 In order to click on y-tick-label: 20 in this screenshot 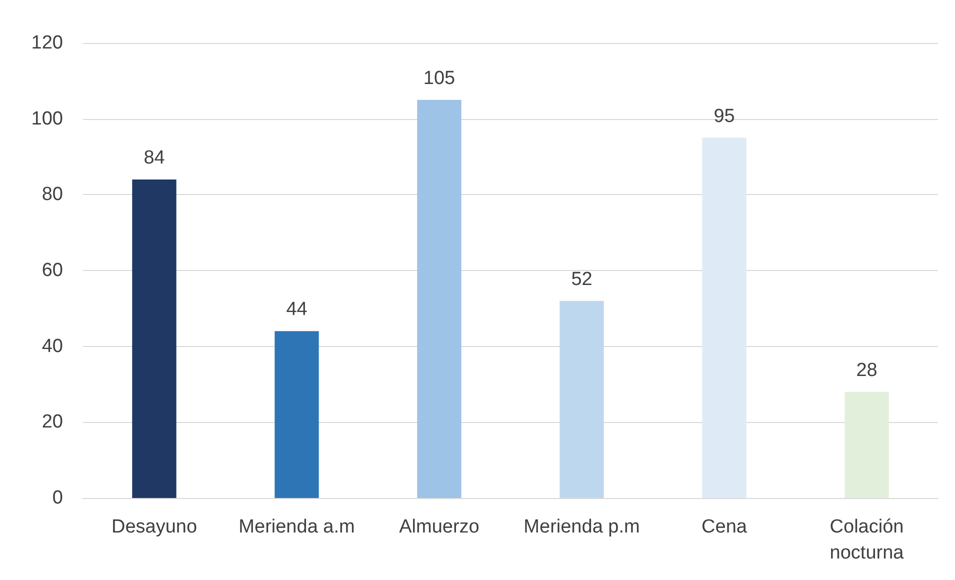, I will do `click(52, 422)`.